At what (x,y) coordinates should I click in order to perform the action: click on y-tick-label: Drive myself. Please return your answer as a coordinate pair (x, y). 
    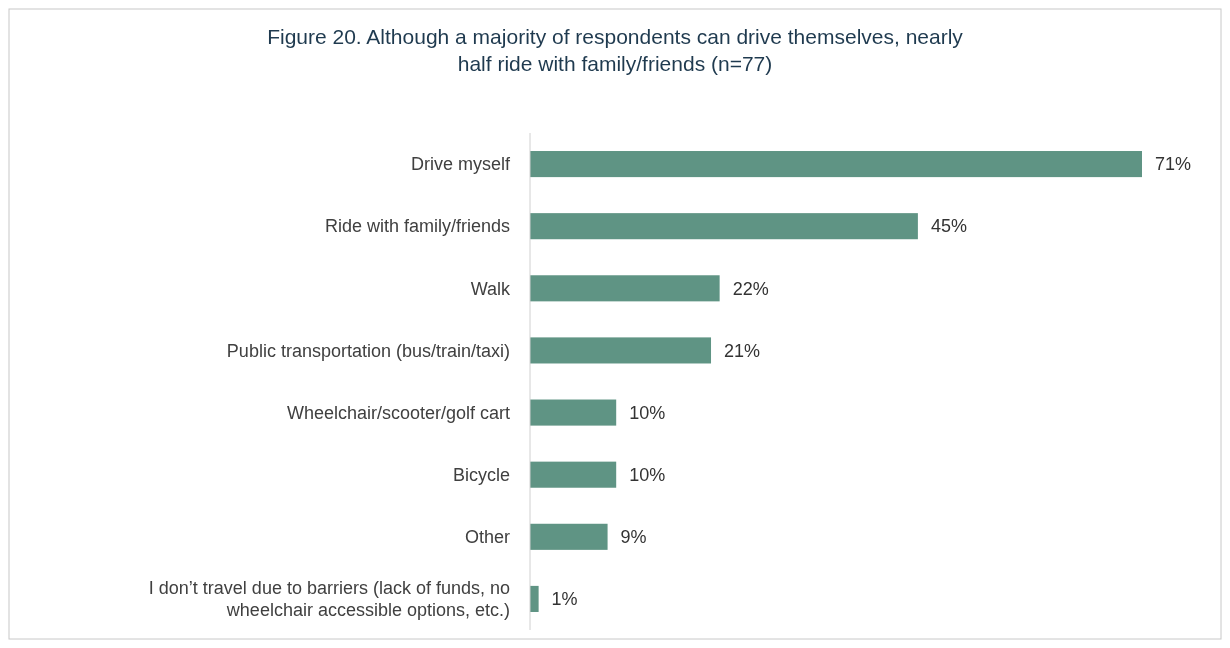
    Looking at the image, I should click on (460, 164).